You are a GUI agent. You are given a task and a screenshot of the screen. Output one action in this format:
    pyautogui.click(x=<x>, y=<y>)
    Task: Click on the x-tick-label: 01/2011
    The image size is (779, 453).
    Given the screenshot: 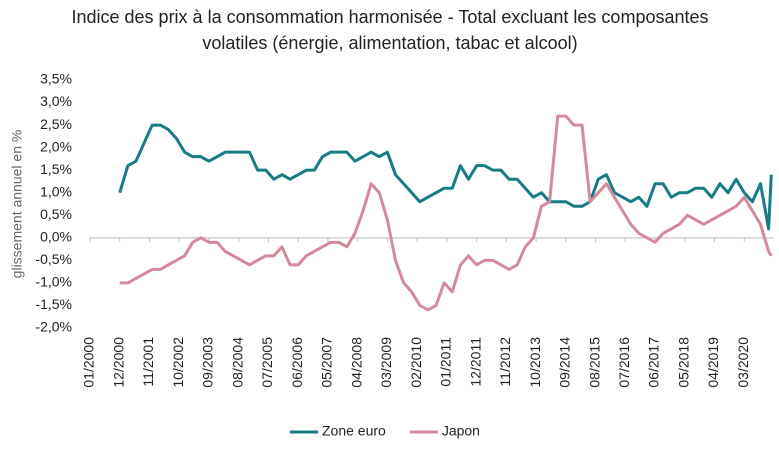 What is the action you would take?
    pyautogui.click(x=446, y=362)
    